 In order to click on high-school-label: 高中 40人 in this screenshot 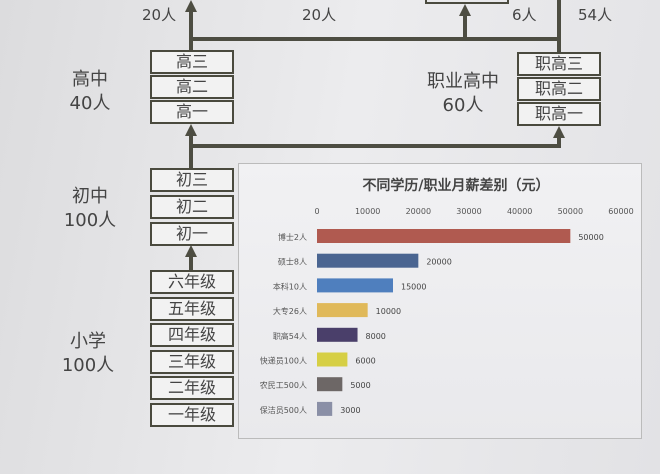, I will do `click(90, 92)`.